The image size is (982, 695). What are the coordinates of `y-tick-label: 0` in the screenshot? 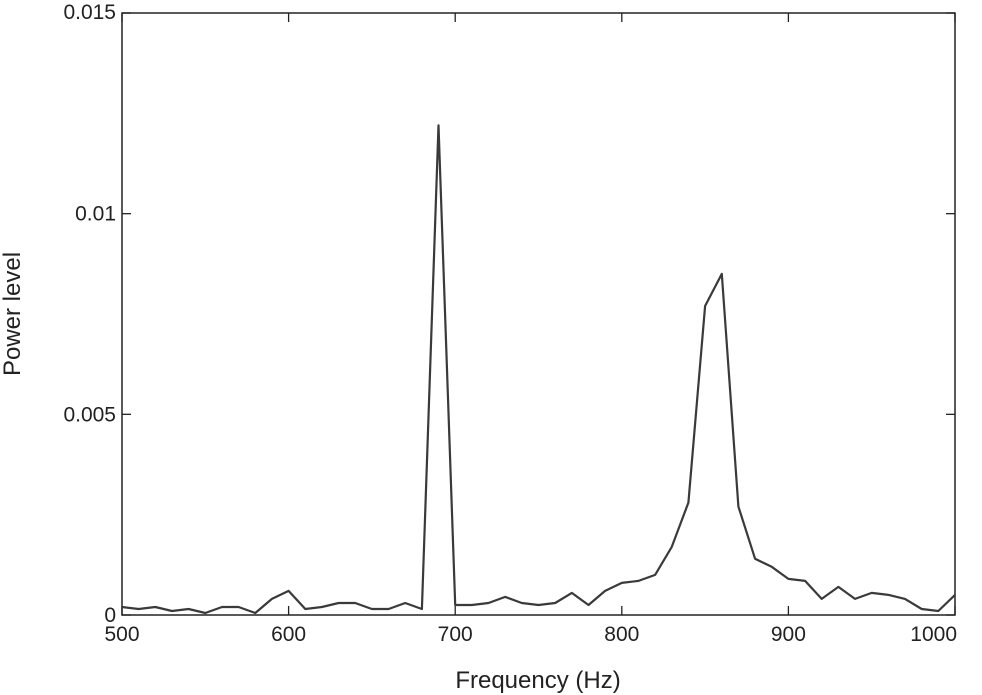 It's located at (110, 615).